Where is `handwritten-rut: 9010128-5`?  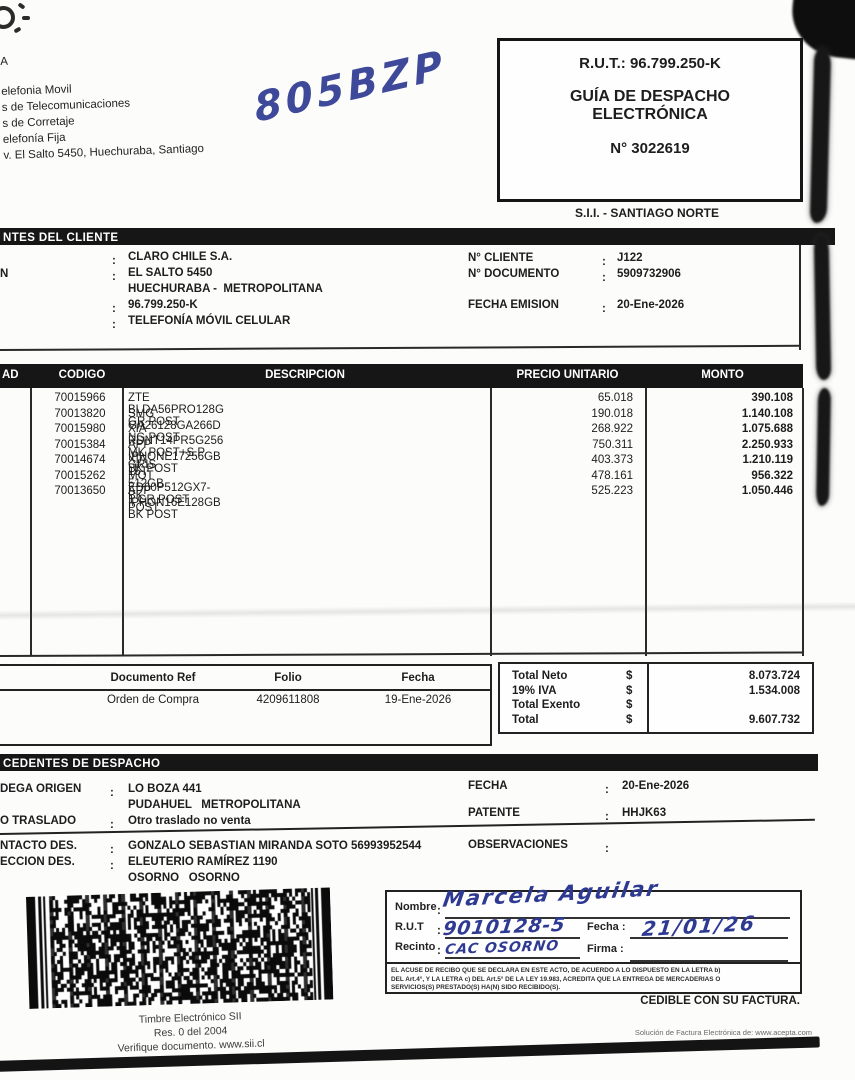 handwritten-rut: 9010128-5 is located at coordinates (504, 927).